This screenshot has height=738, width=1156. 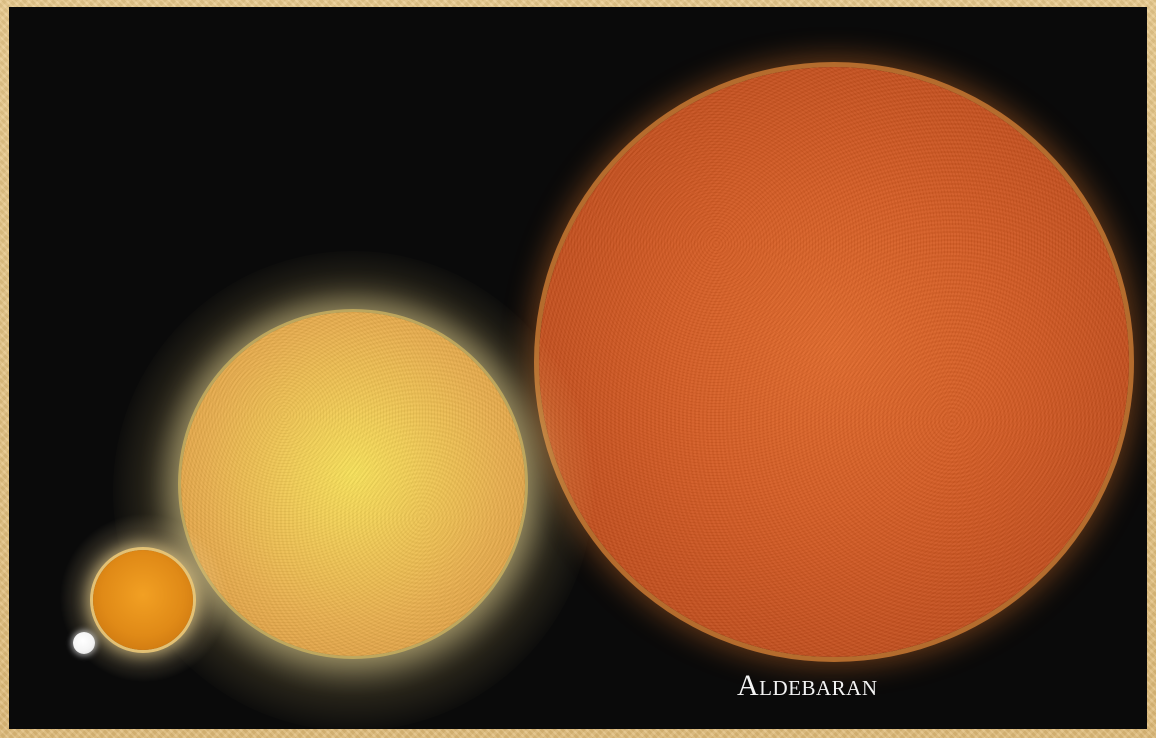 I want to click on orange-star, so click(x=143, y=600).